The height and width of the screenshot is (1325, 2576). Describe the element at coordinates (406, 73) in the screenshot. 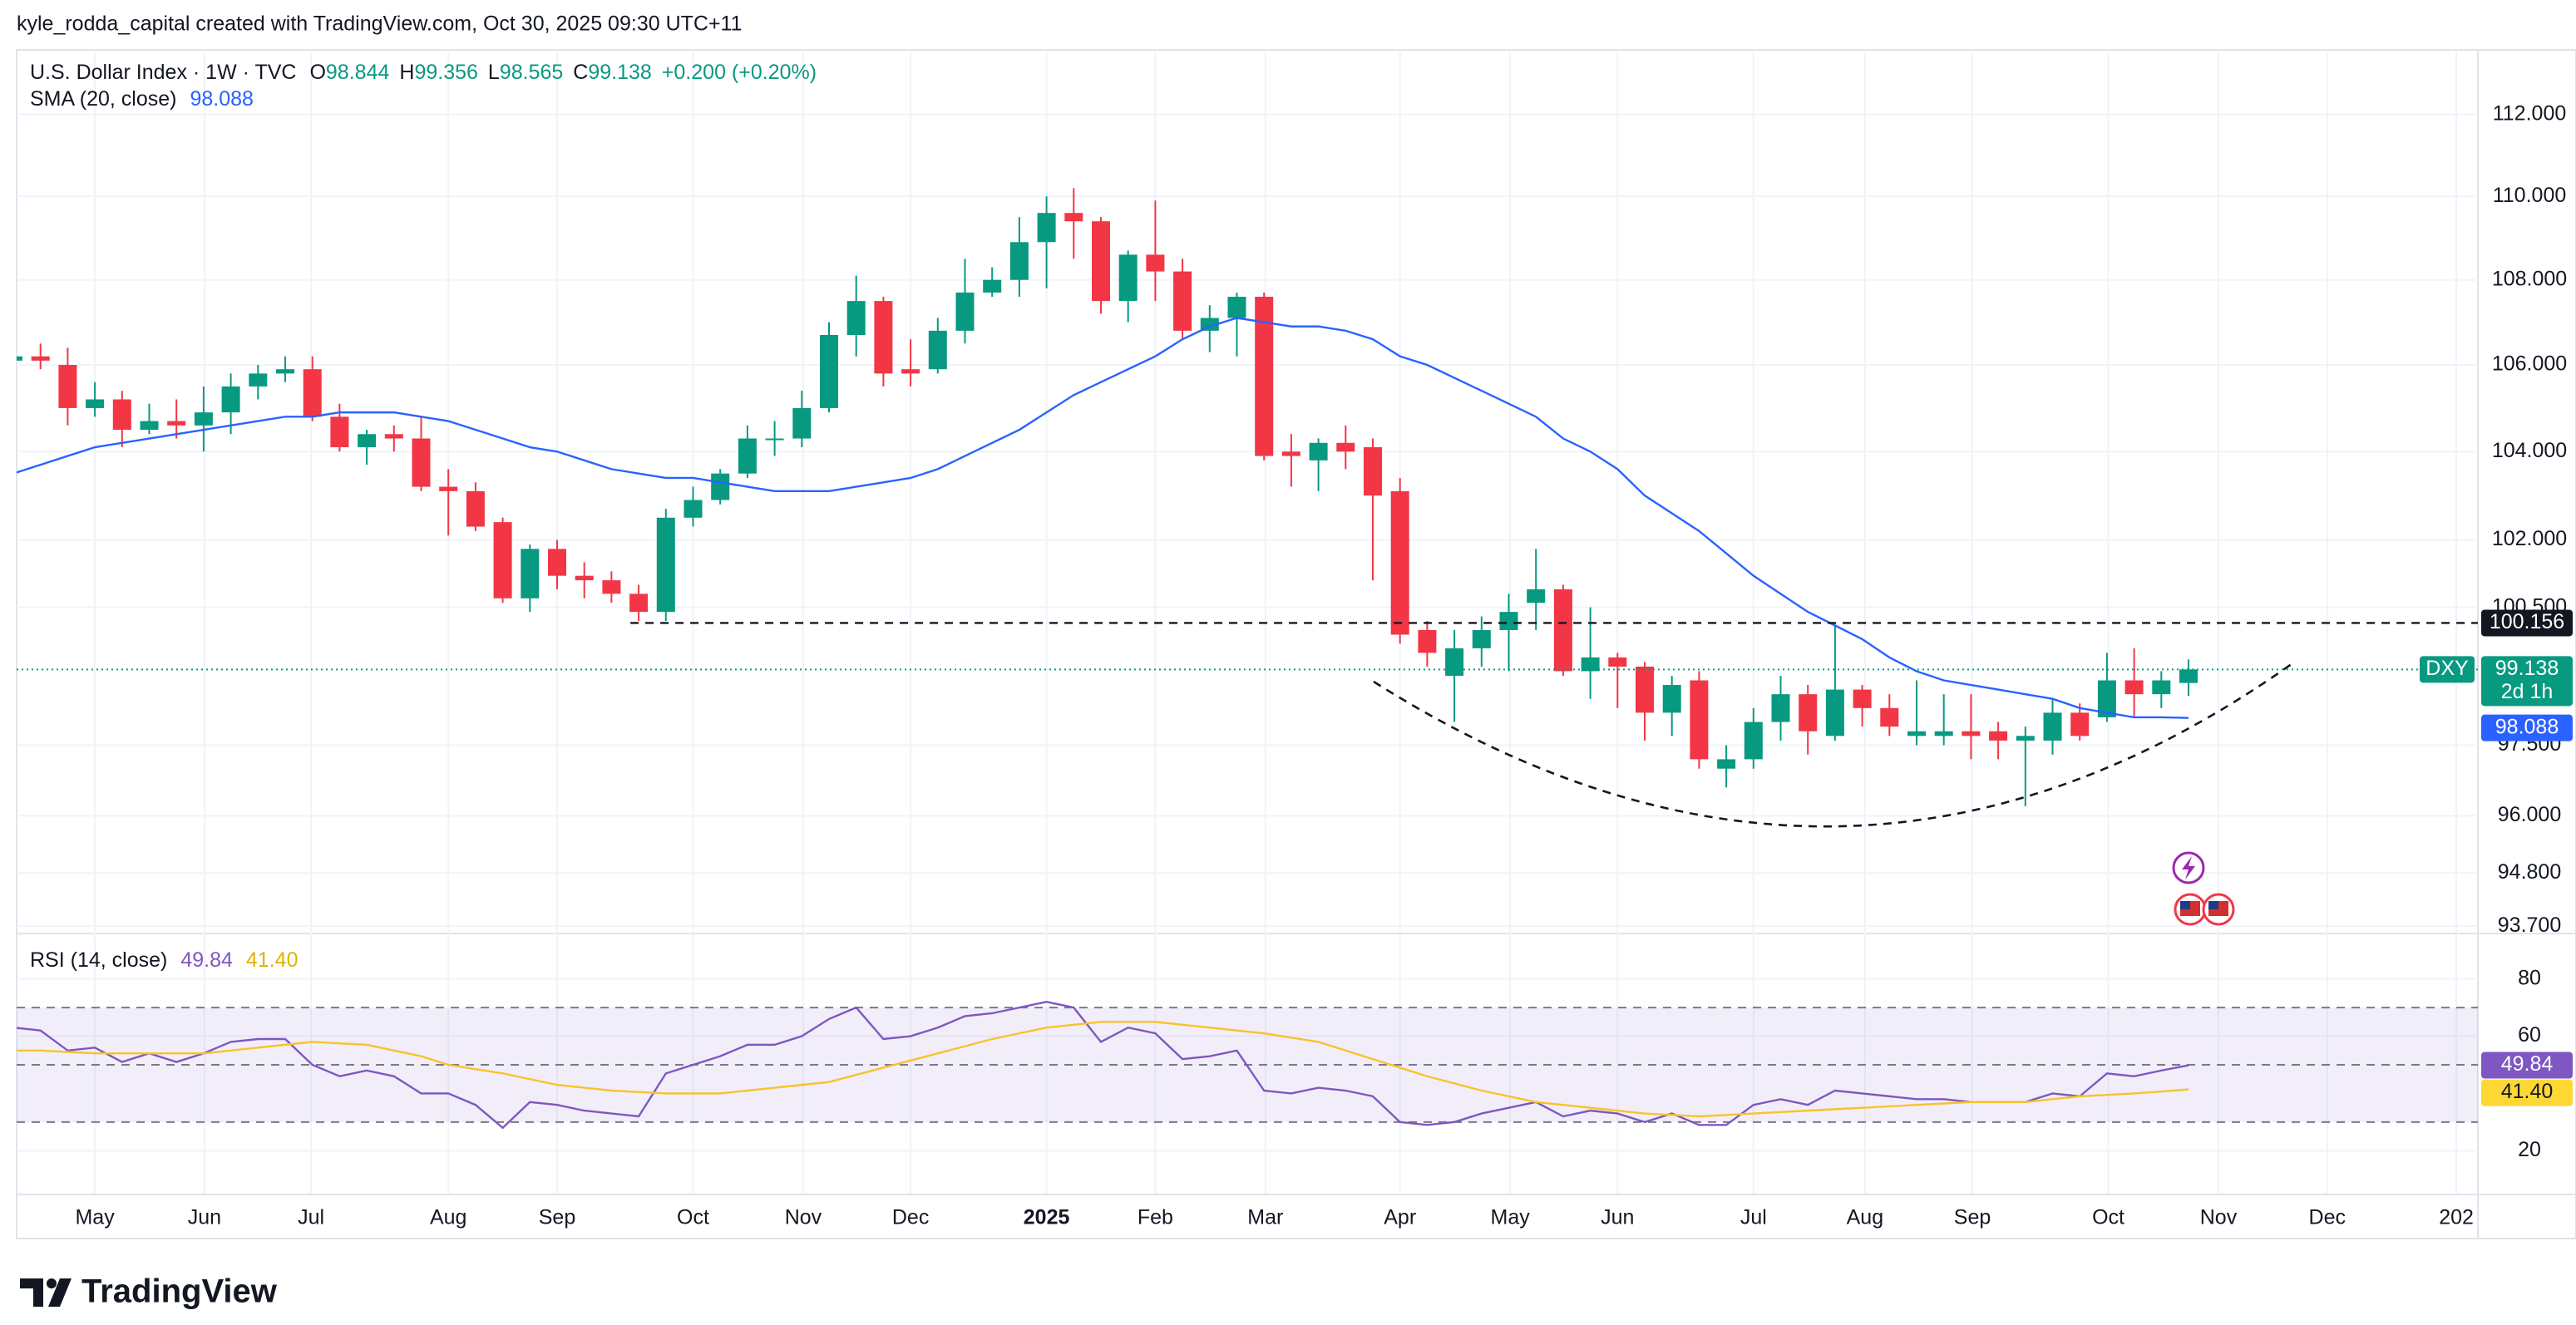

I see `ohlc-key: H` at that location.